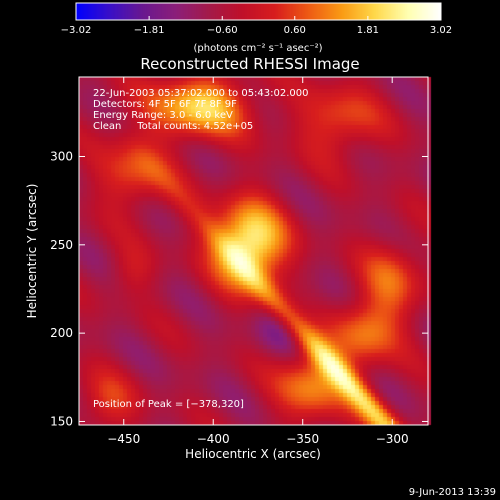  I want to click on colorbar-units: (photons cm⁻² s⁻¹ asec⁻²), so click(257, 48).